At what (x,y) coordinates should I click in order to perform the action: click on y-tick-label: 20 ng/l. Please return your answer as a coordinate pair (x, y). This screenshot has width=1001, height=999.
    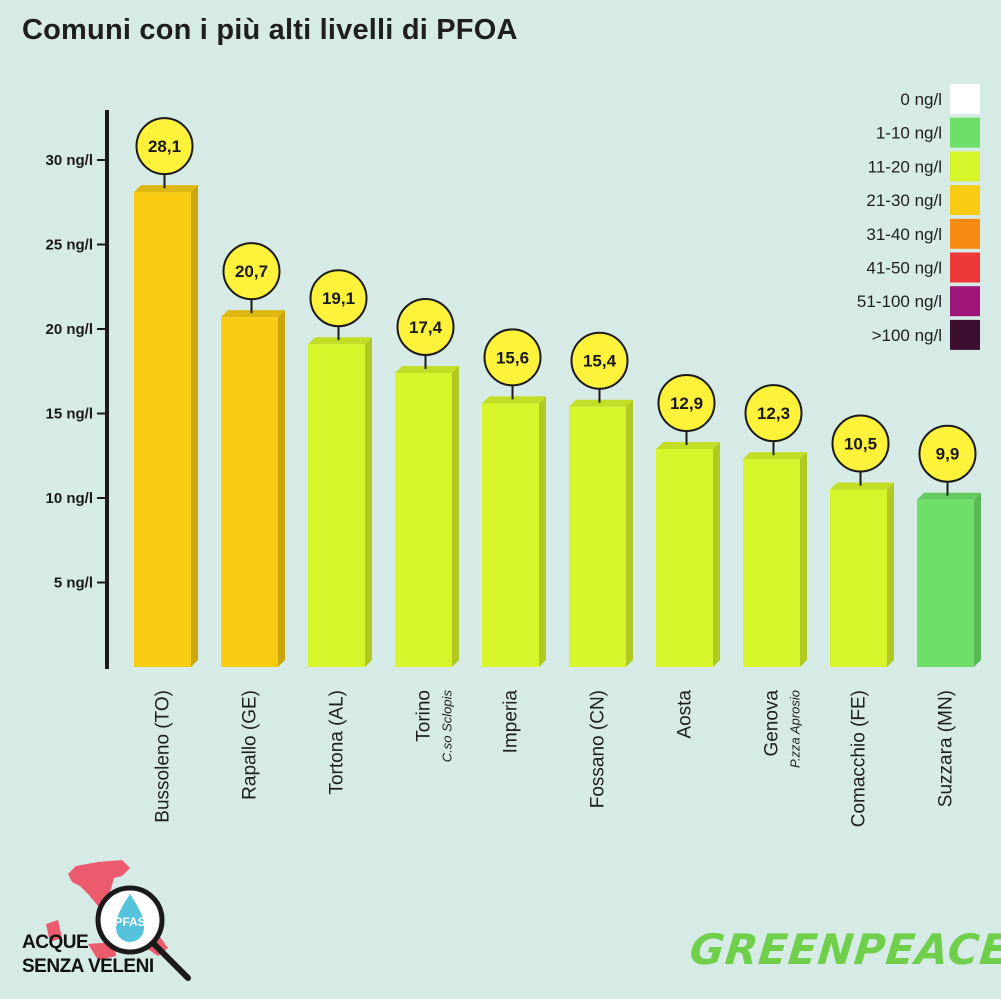
    Looking at the image, I should click on (69, 329).